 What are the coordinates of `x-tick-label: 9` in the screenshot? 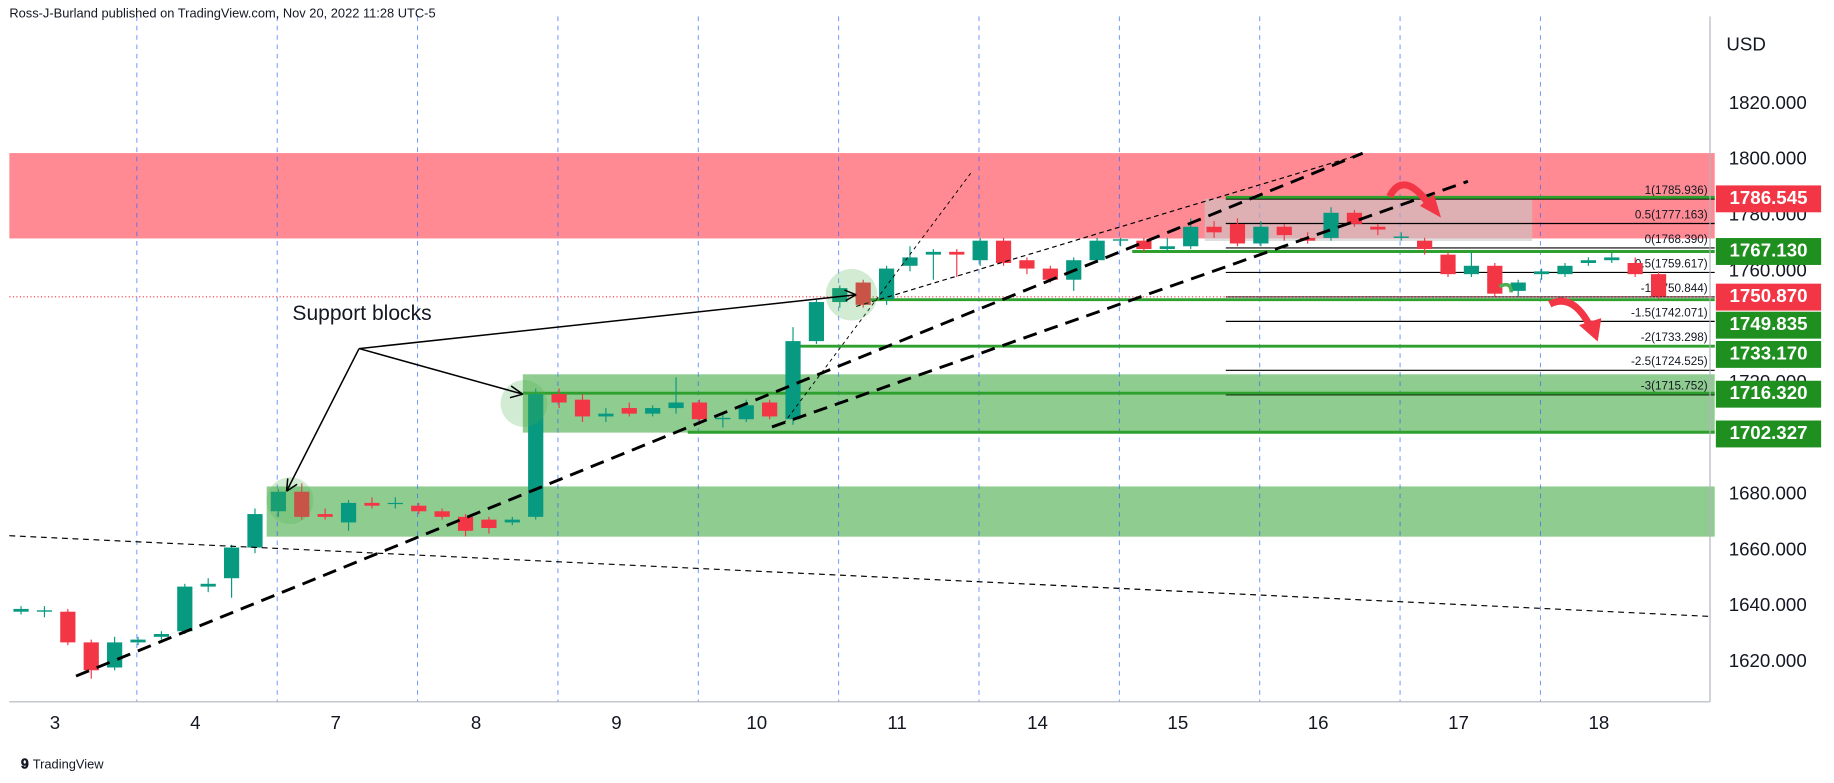 It's located at (616, 722).